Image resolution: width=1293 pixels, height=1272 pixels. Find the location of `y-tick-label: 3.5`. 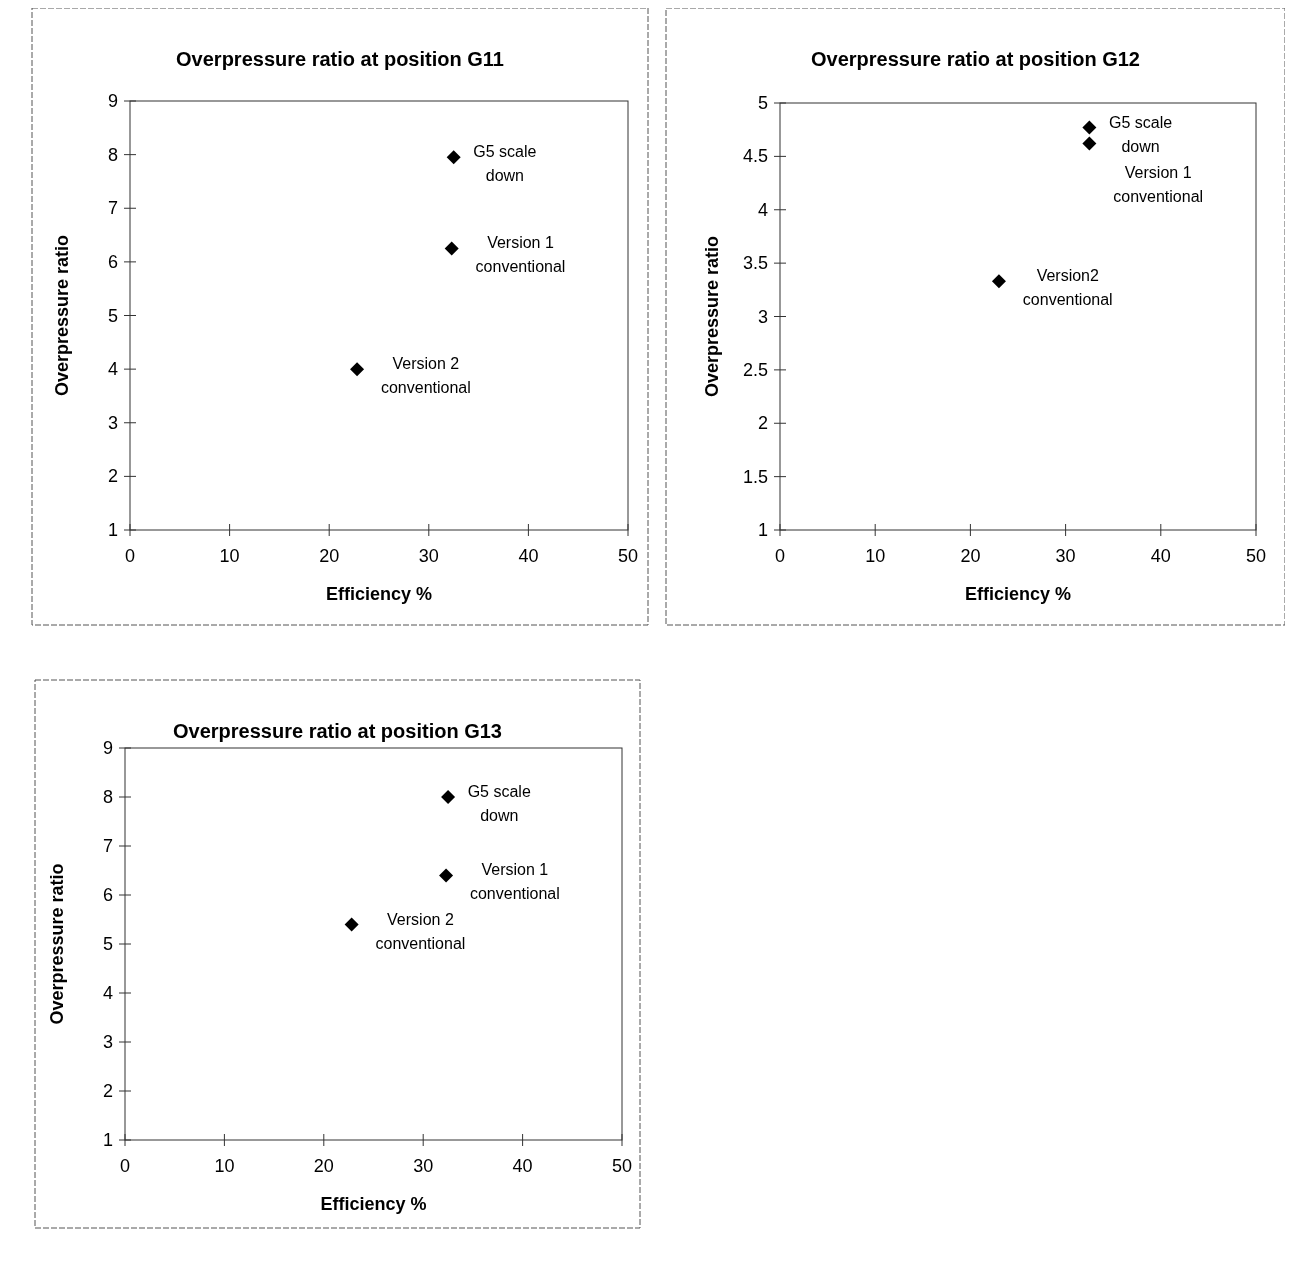

y-tick-label: 3.5 is located at coordinates (755, 263).